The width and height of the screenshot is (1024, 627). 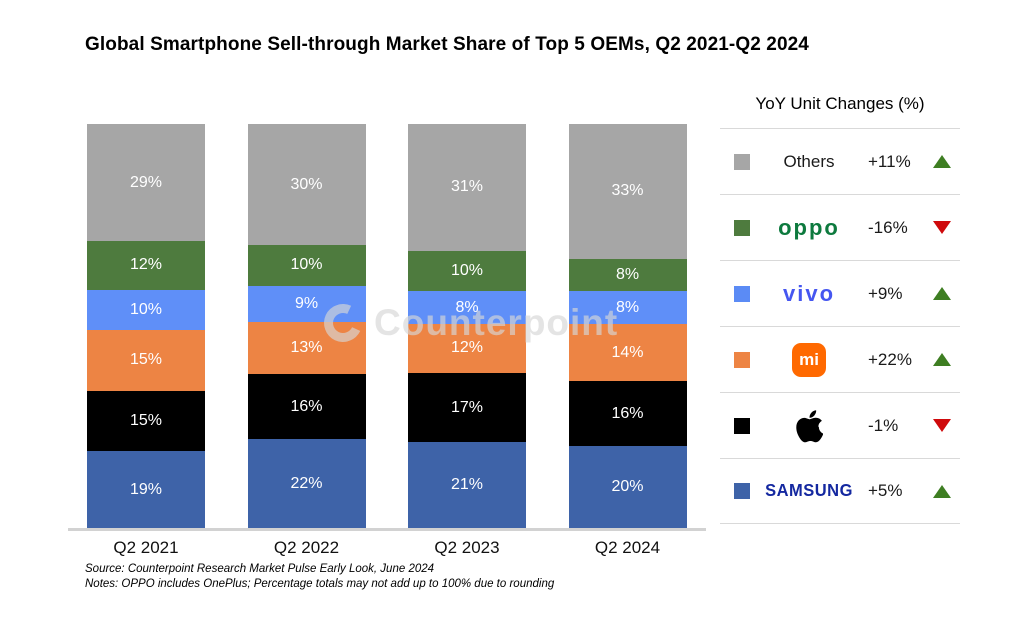 I want to click on vivo-logo-cell: vivo, so click(x=809, y=294).